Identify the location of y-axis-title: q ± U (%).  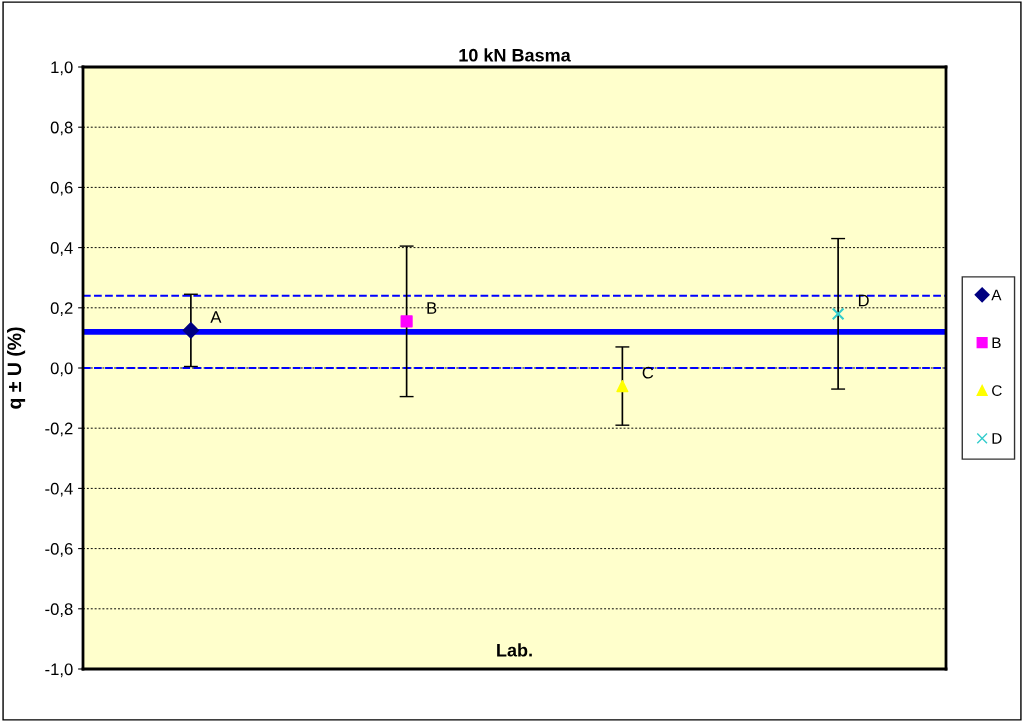
(16, 368).